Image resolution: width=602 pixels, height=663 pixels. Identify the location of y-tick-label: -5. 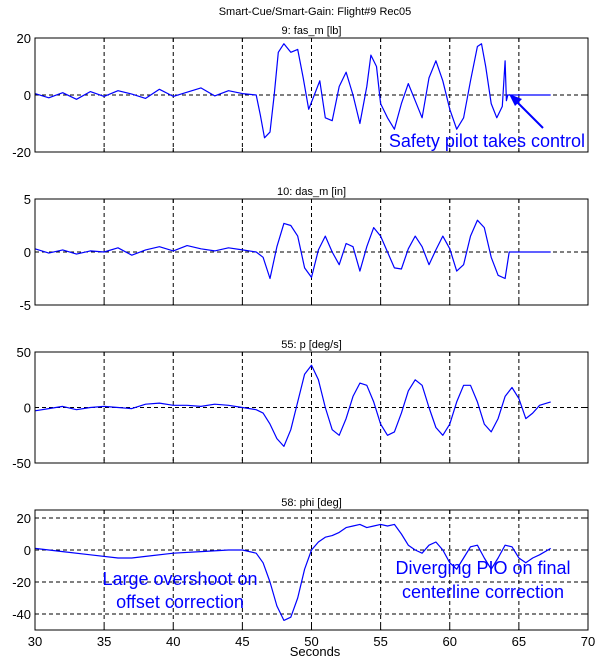
(25, 305).